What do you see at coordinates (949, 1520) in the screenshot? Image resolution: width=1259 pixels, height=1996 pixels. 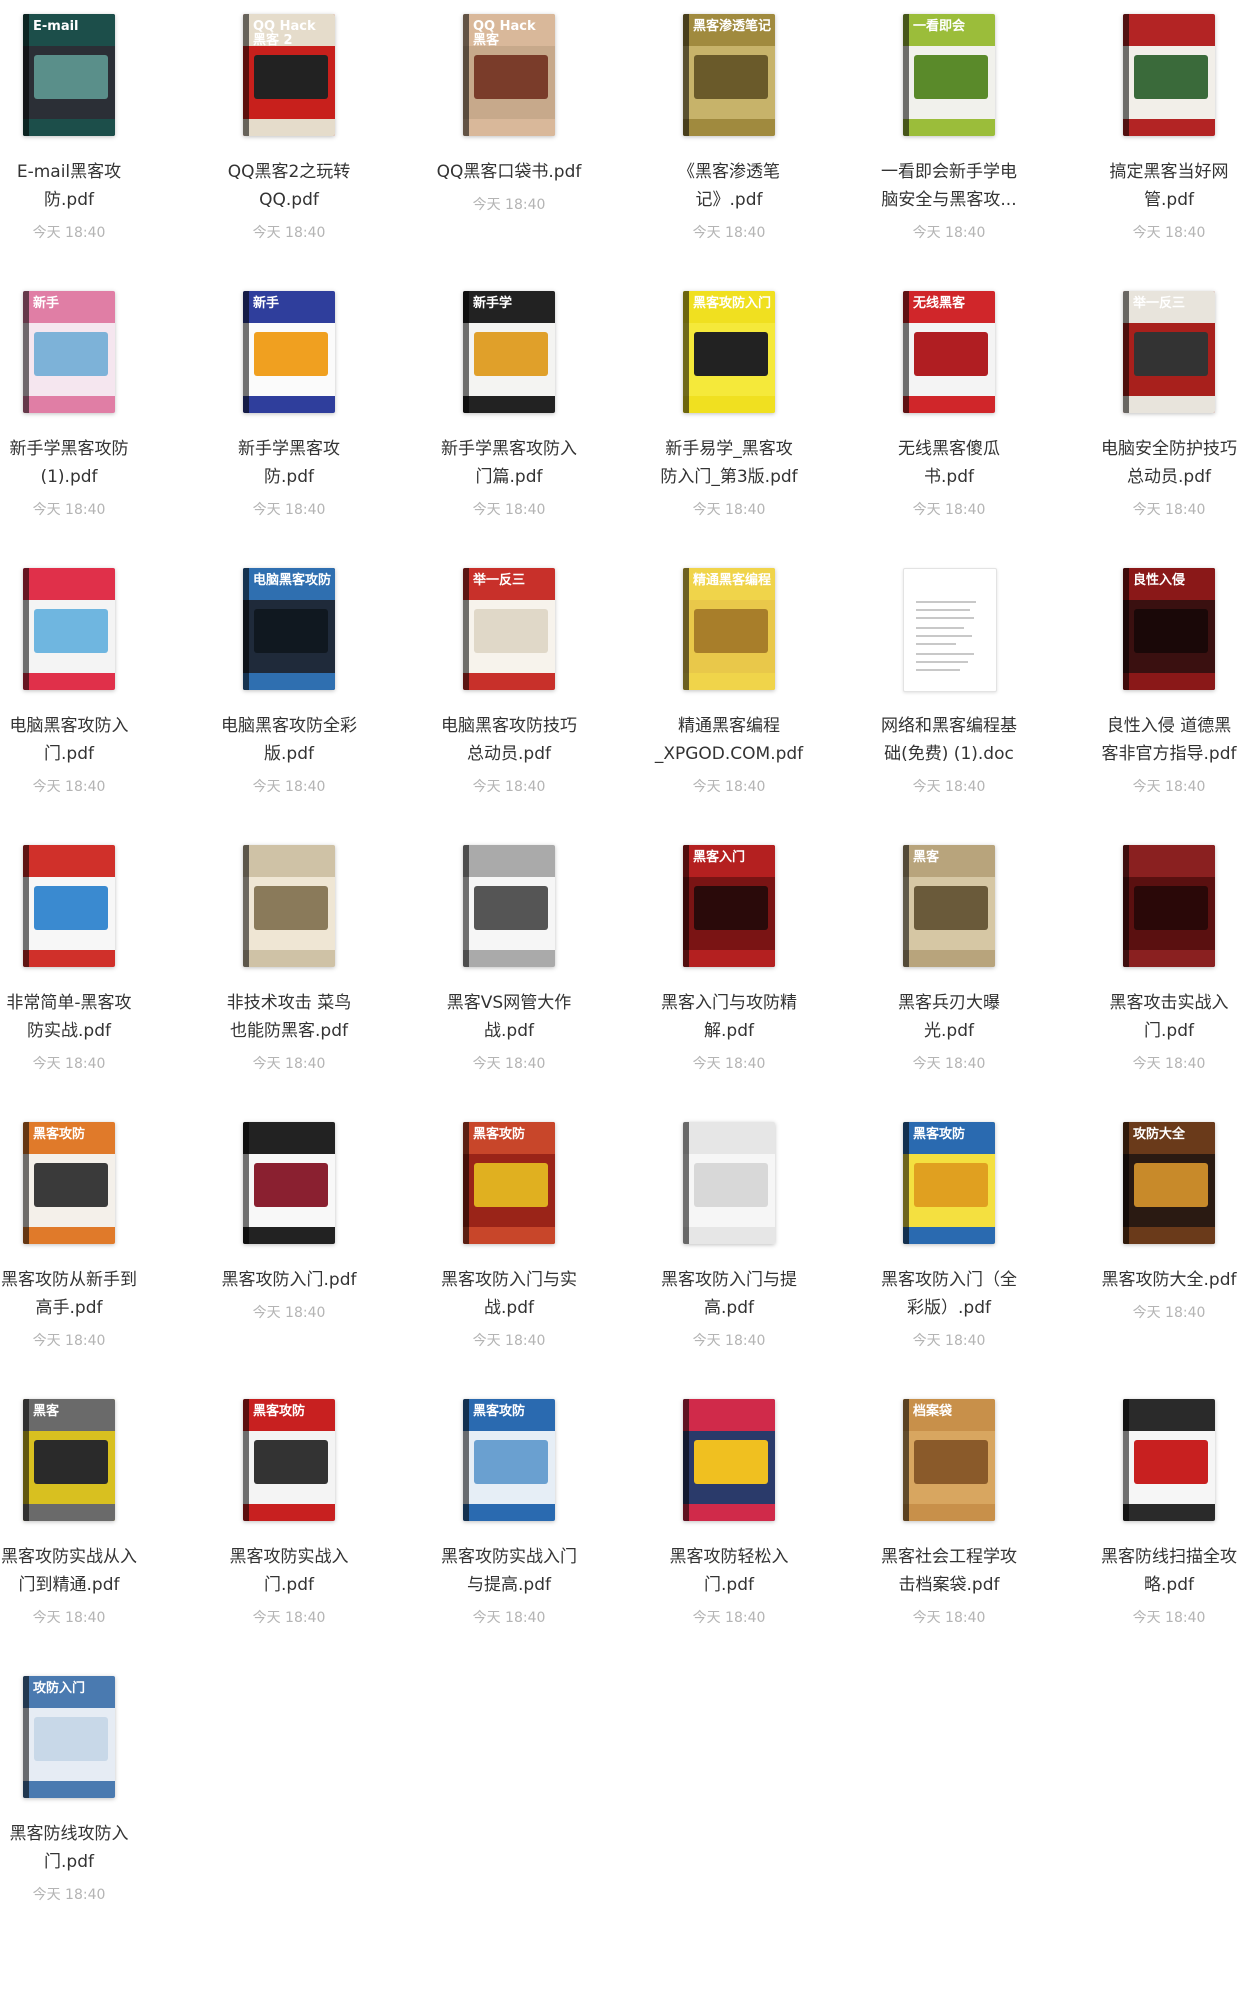 I see `file-item: 档案袋 黑客社会工程学攻 击档案袋.pdf 今天 18:40` at bounding box center [949, 1520].